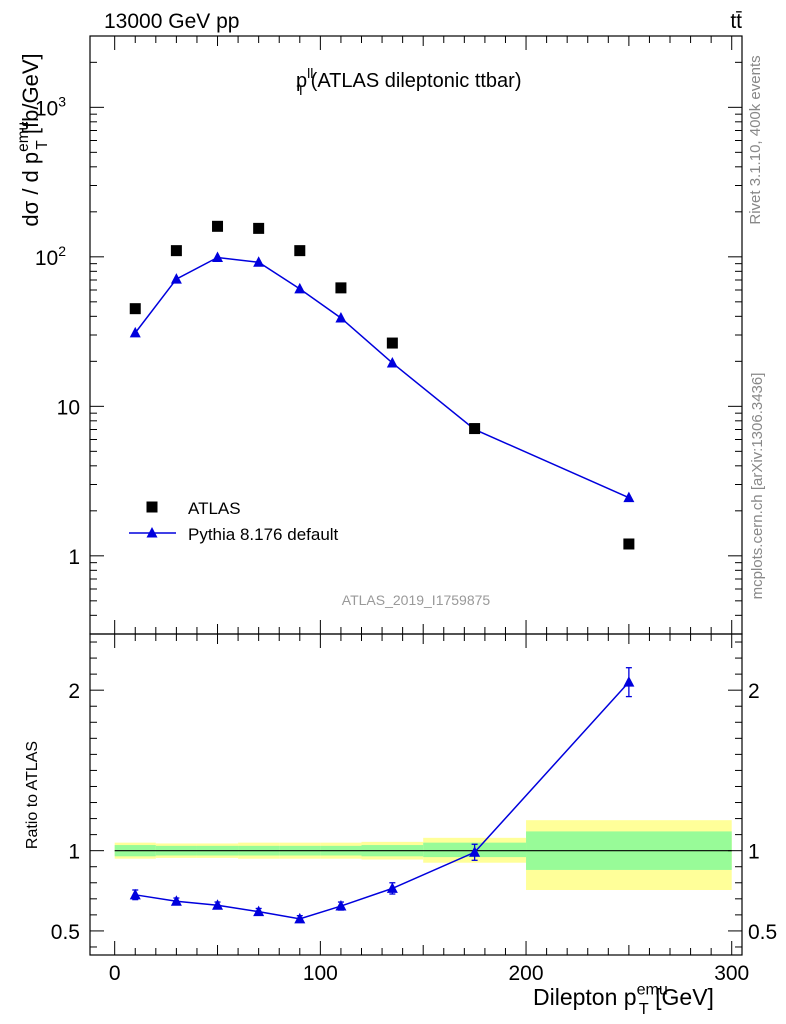 The width and height of the screenshot is (786, 1024). What do you see at coordinates (320, 973) in the screenshot?
I see `x-tick-label: 100` at bounding box center [320, 973].